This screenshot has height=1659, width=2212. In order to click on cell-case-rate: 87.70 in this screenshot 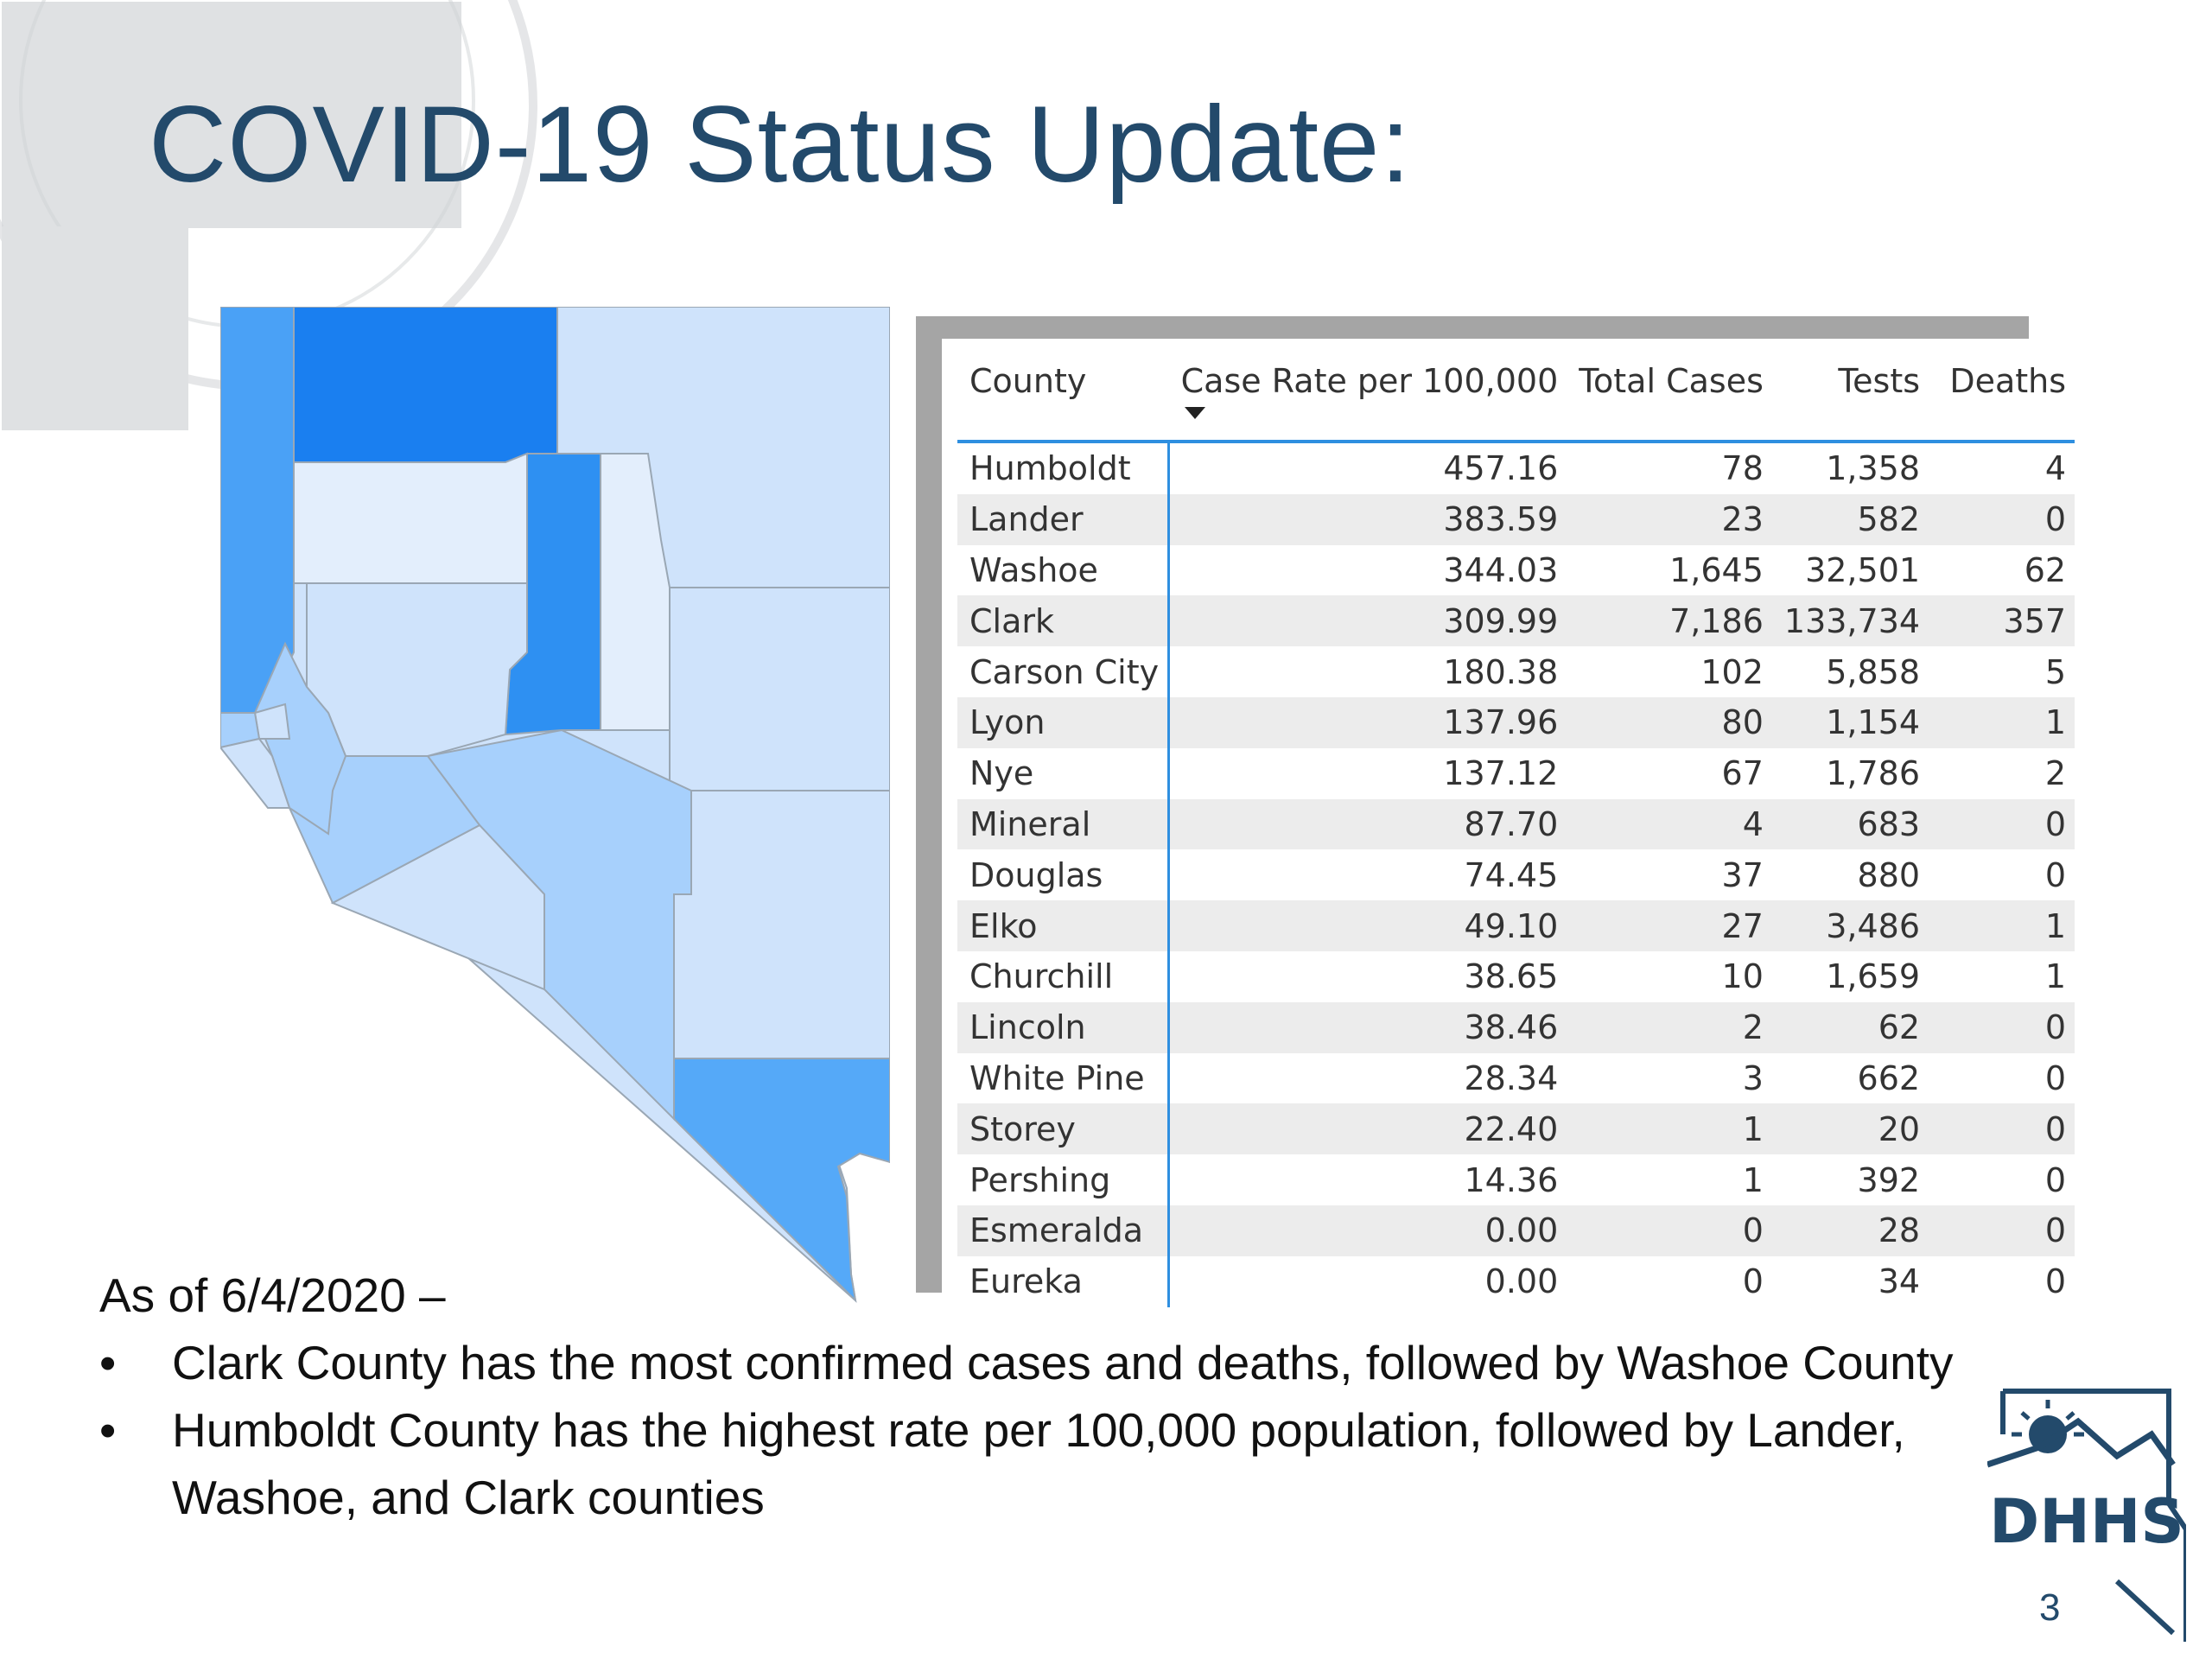, I will do `click(1367, 824)`.